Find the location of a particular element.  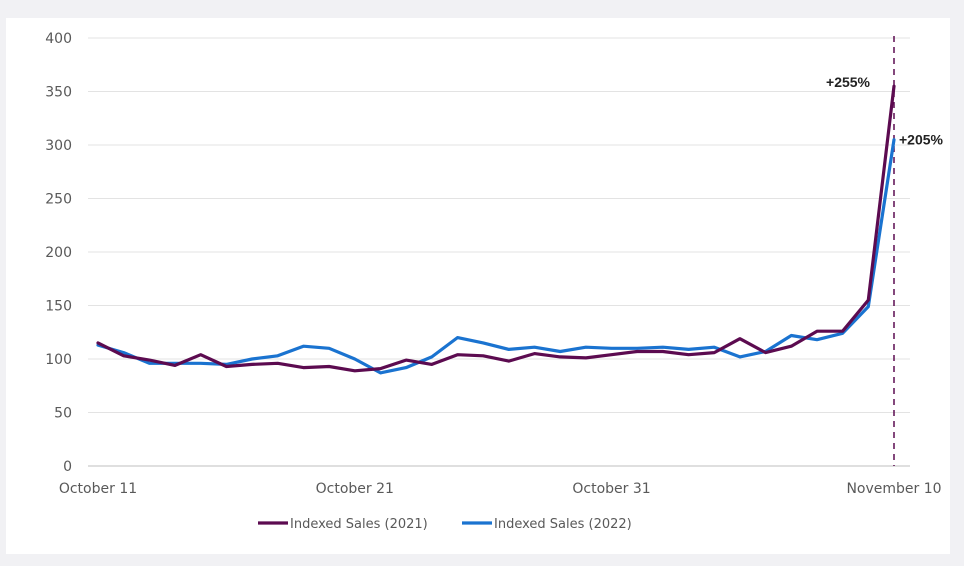

annotation-layer: +255% +205% is located at coordinates (885, 110).